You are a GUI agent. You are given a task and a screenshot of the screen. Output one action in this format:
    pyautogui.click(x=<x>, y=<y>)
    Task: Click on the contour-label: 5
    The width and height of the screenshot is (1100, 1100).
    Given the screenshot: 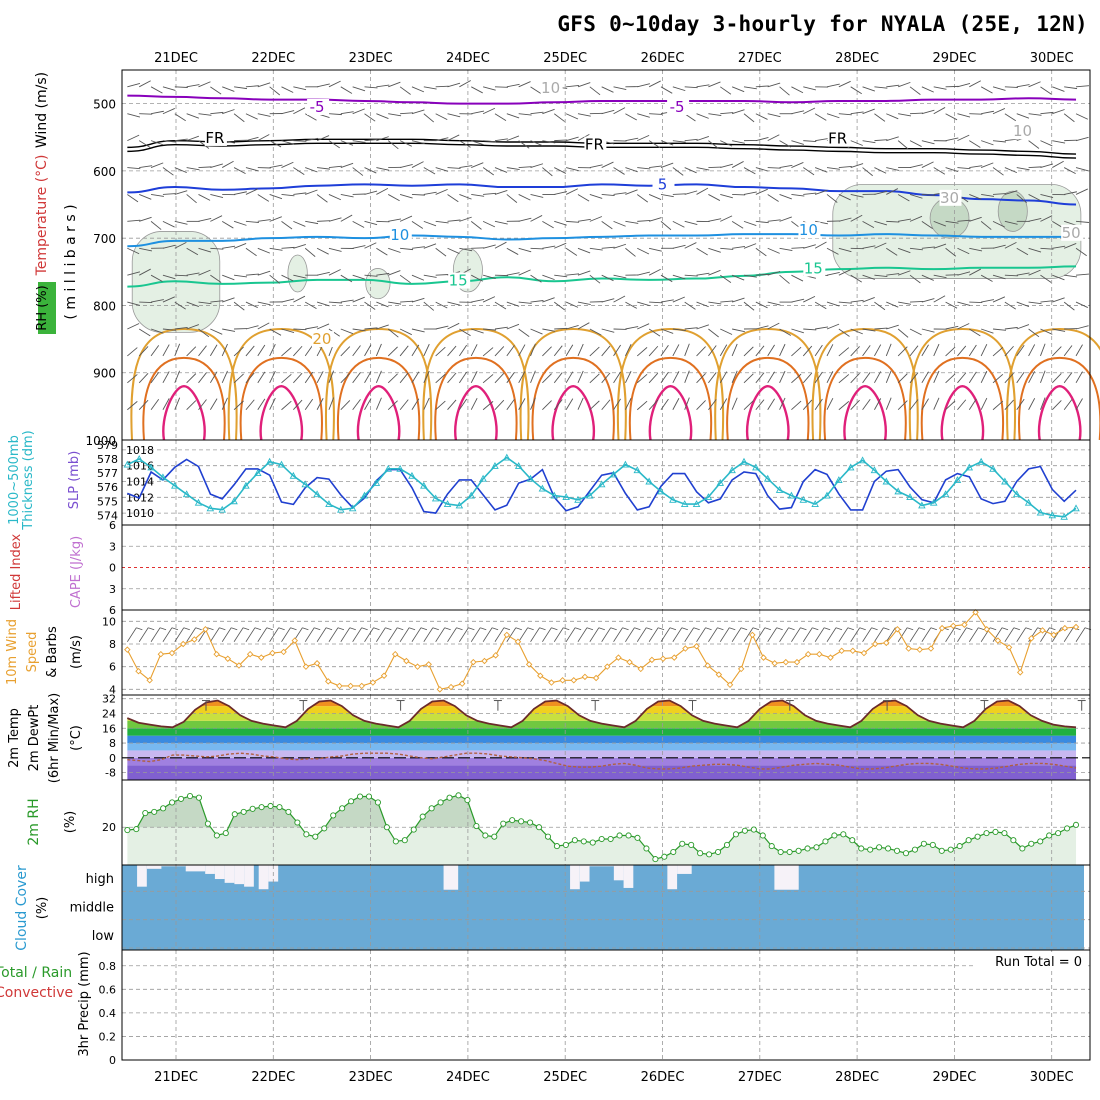 What is the action you would take?
    pyautogui.click(x=663, y=184)
    